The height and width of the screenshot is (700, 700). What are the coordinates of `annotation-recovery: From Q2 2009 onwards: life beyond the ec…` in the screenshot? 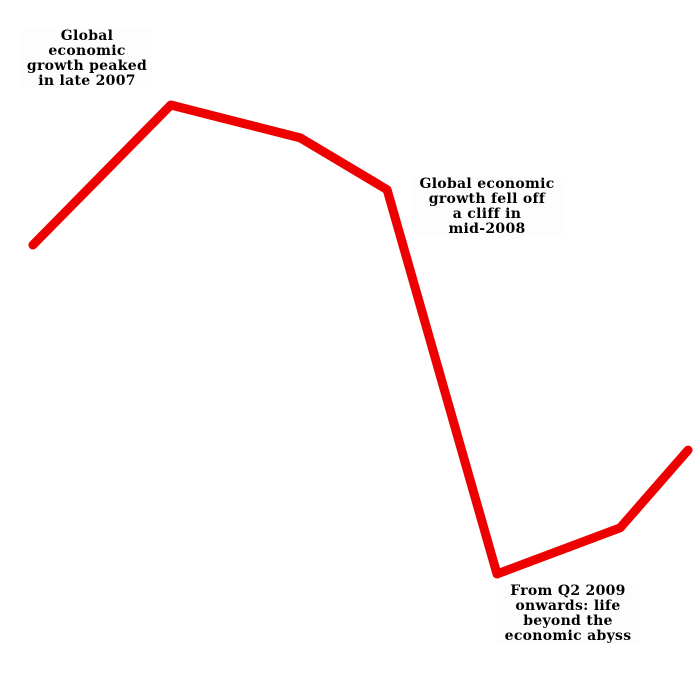 It's located at (568, 614).